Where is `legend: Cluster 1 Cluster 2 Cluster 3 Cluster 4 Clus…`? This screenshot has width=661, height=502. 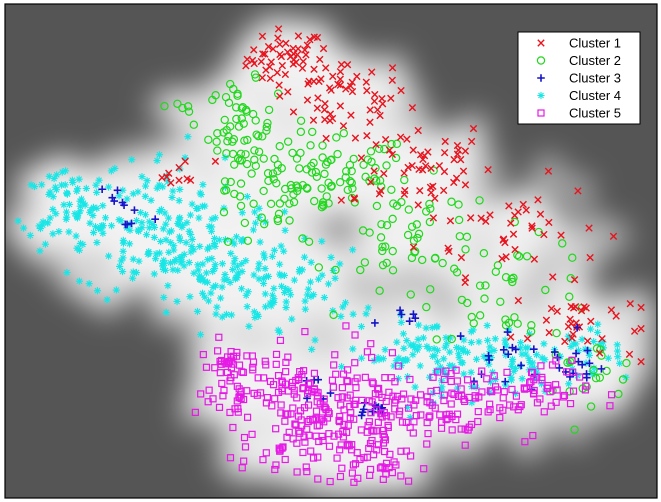 legend: Cluster 1 Cluster 2 Cluster 3 Cluster 4 Clus… is located at coordinates (579, 78).